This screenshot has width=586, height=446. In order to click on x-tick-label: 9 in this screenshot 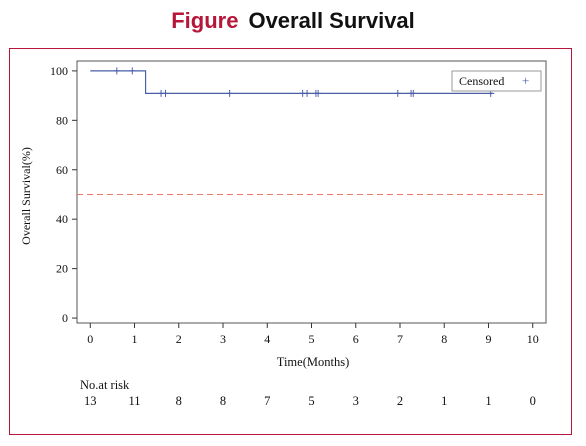, I will do `click(488, 339)`.